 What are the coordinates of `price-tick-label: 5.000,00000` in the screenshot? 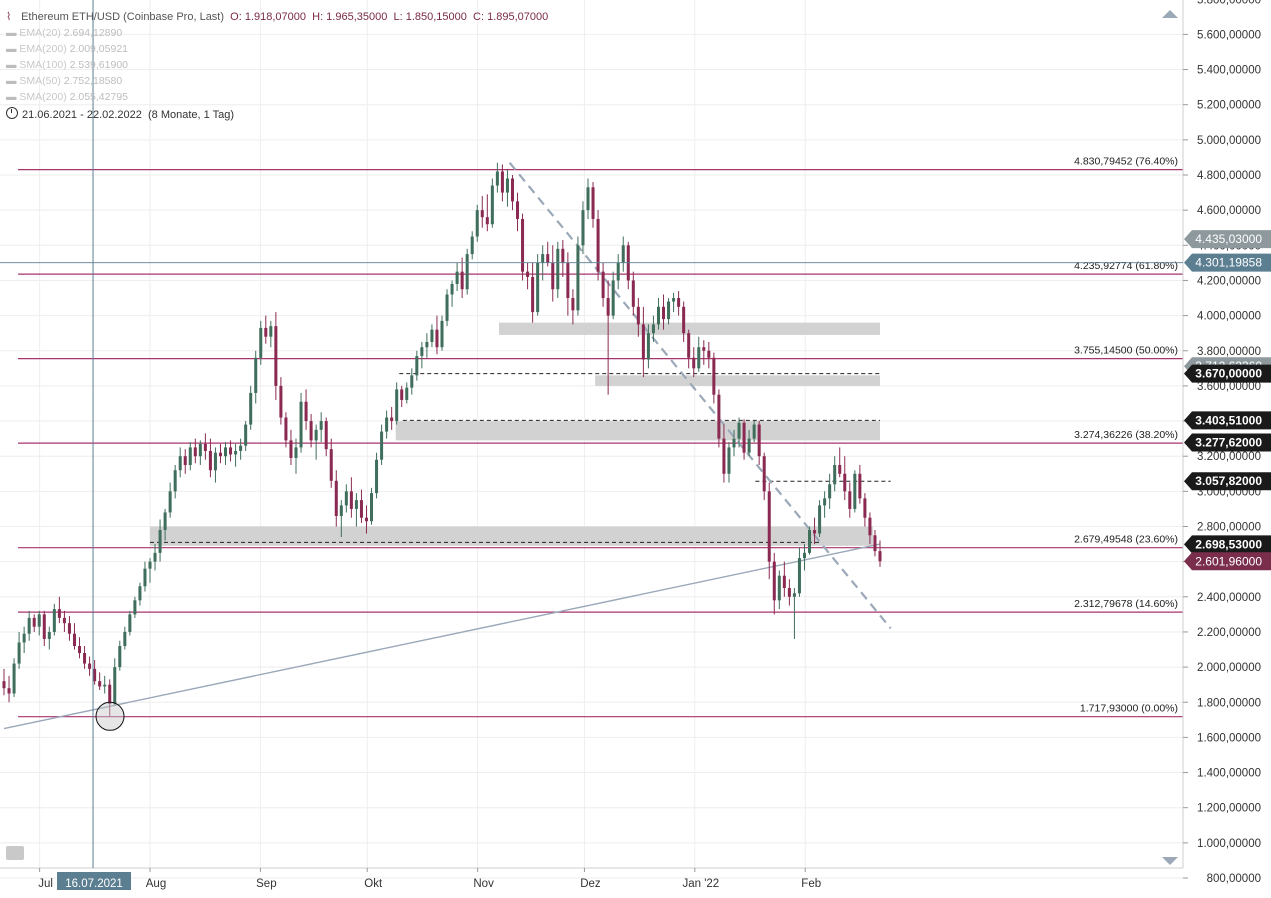 It's located at (1229, 141).